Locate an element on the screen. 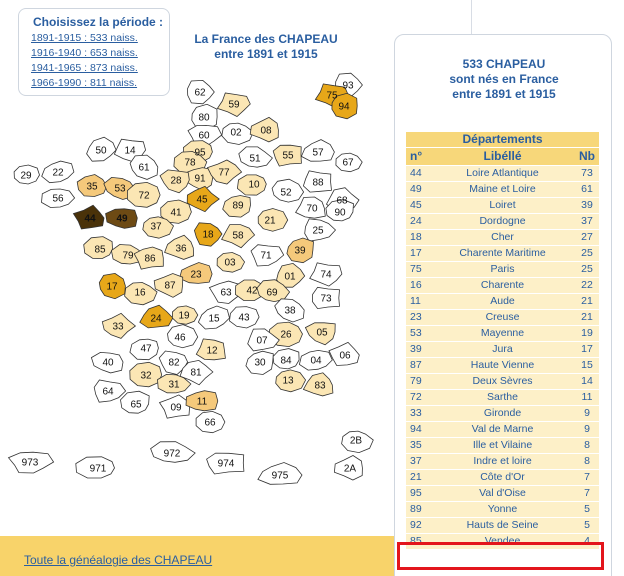 The height and width of the screenshot is (576, 624). table-row: 45 Loiret 39 is located at coordinates (502, 205).